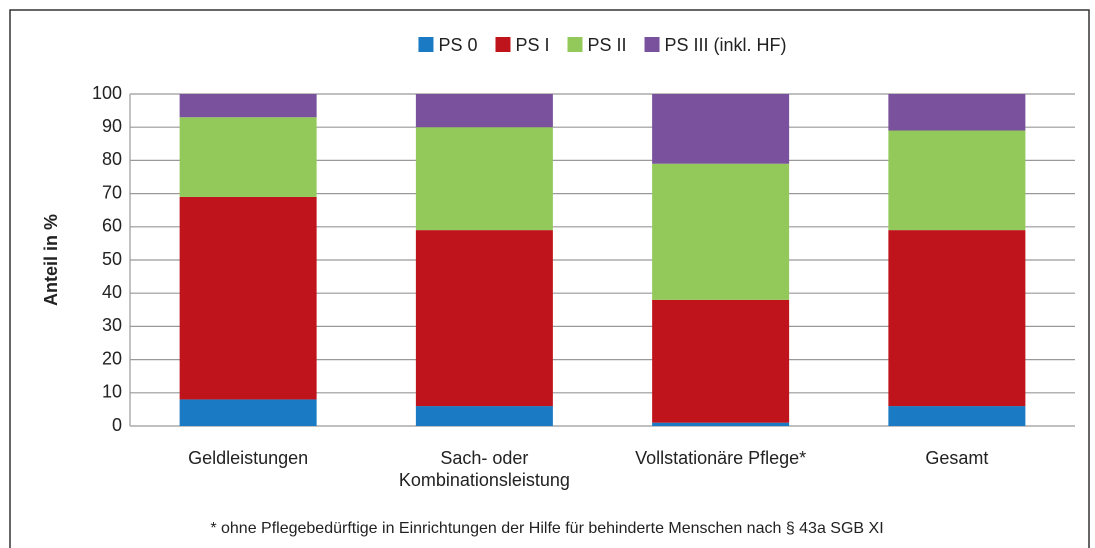 Image resolution: width=1095 pixels, height=548 pixels. I want to click on y-tick-label: 50, so click(112, 259).